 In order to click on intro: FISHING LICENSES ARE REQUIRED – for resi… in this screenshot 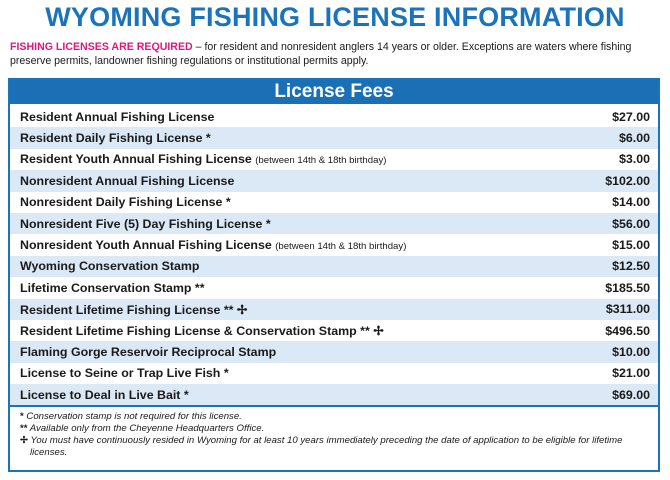, I will do `click(336, 54)`.